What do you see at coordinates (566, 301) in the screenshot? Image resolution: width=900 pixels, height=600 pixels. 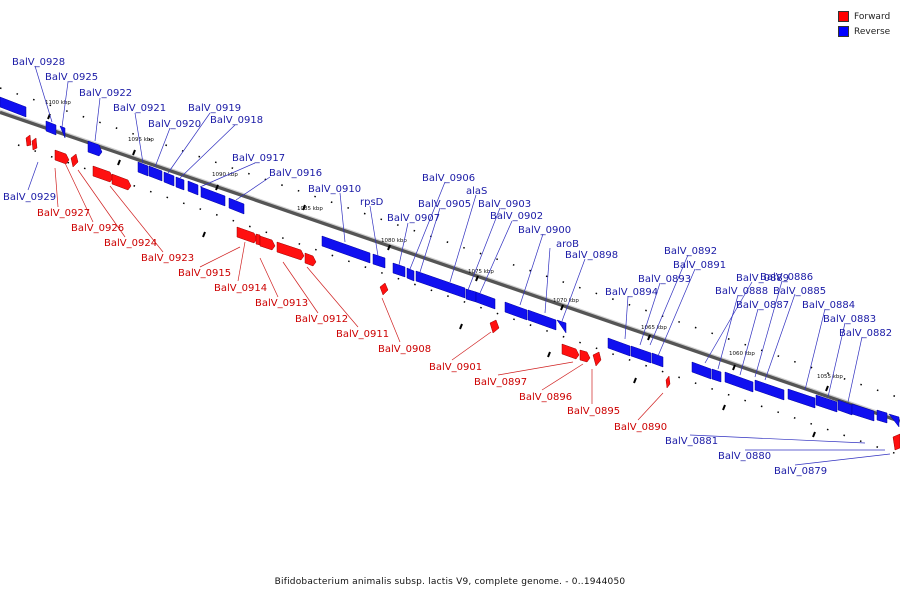 I see `tick-label: 1070 kbp` at bounding box center [566, 301].